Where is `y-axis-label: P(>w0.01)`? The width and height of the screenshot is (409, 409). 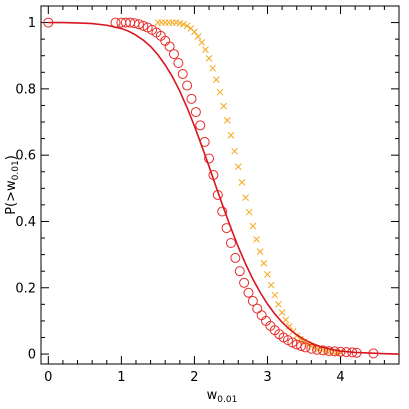
y-axis-label: P(>w0.01) is located at coordinates (12, 185).